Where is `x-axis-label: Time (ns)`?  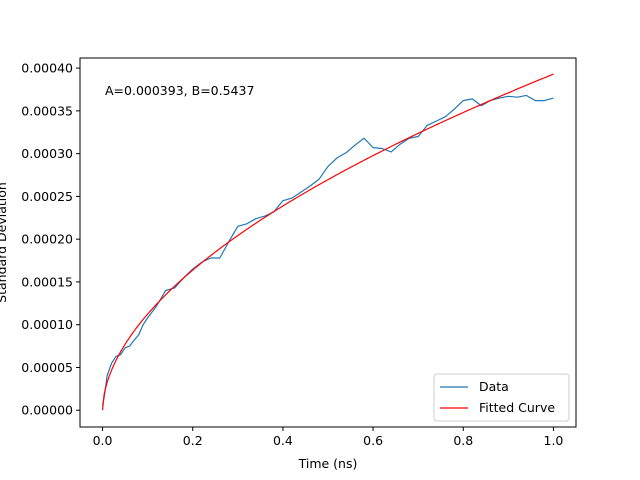 x-axis-label: Time (ns) is located at coordinates (328, 463).